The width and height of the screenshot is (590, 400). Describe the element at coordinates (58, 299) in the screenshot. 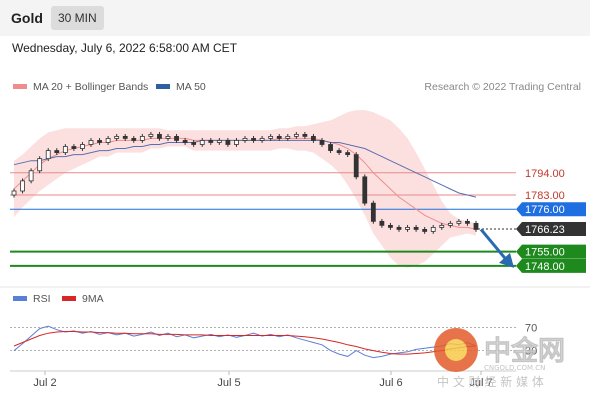

I see `rsi-legend: RSI 9MA` at that location.